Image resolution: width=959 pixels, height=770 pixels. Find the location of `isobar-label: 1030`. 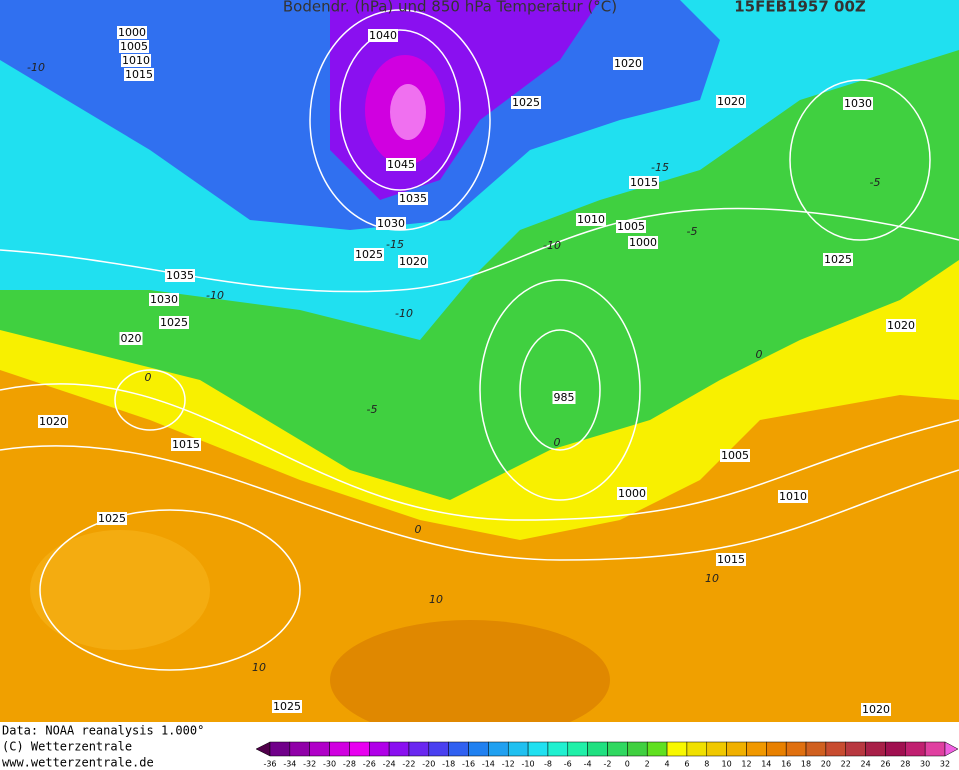

isobar-label: 1030 is located at coordinates (164, 299).